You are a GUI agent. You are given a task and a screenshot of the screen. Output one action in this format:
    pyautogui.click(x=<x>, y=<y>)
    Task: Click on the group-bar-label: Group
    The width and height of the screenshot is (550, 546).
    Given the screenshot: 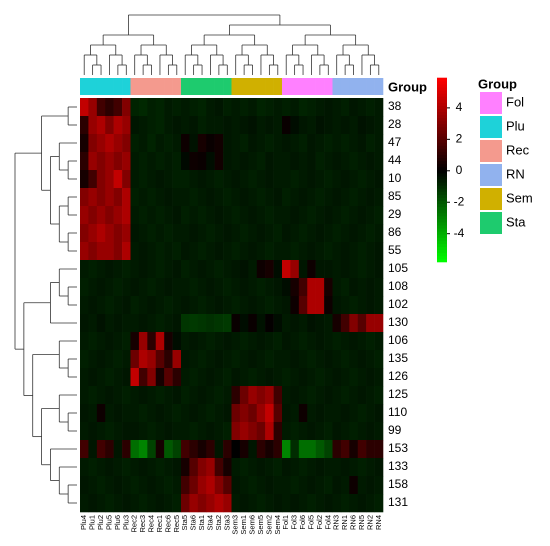 What is the action you would take?
    pyautogui.click(x=407, y=86)
    